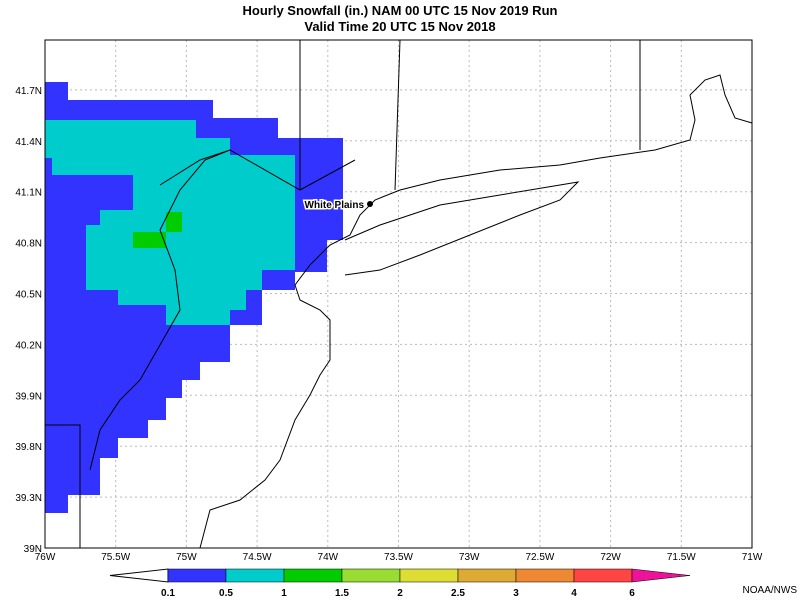 The width and height of the screenshot is (800, 600). I want to click on lat-label: 40.5N, so click(28, 295).